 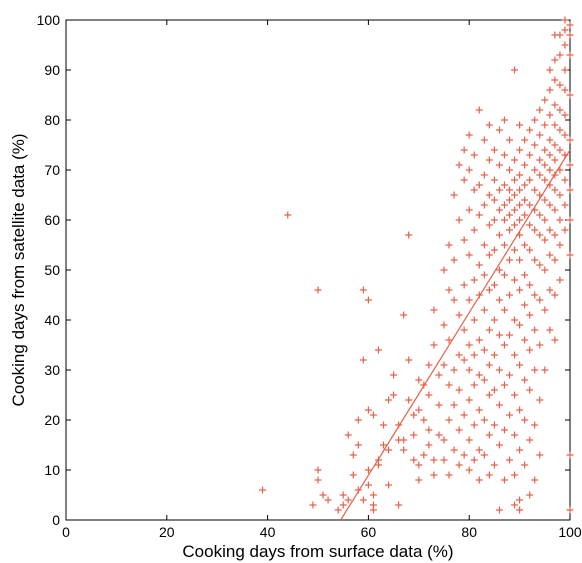 I want to click on x-tick-label: 80, so click(x=469, y=532).